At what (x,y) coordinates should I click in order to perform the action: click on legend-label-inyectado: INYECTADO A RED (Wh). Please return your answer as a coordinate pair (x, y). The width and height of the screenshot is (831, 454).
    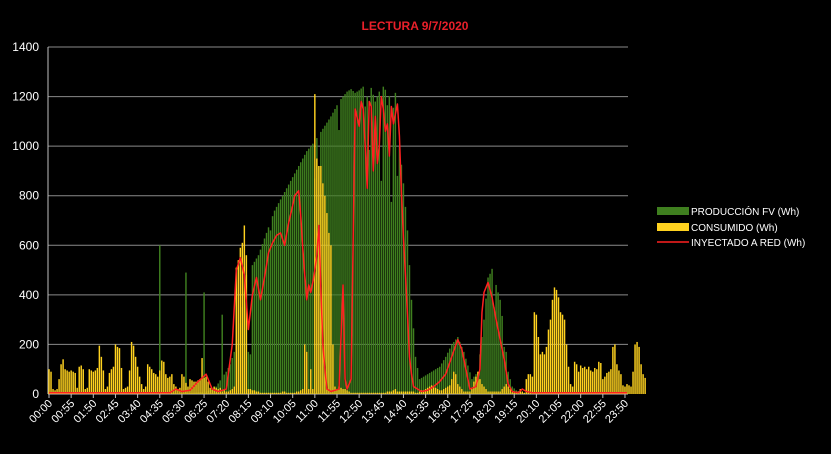
    Looking at the image, I should click on (748, 243).